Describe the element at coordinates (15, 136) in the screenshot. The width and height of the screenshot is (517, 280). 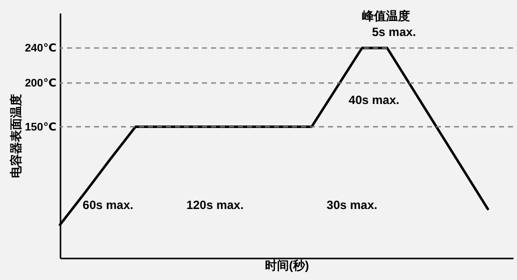
I see `y-axis-title: 电容器表面温度` at that location.